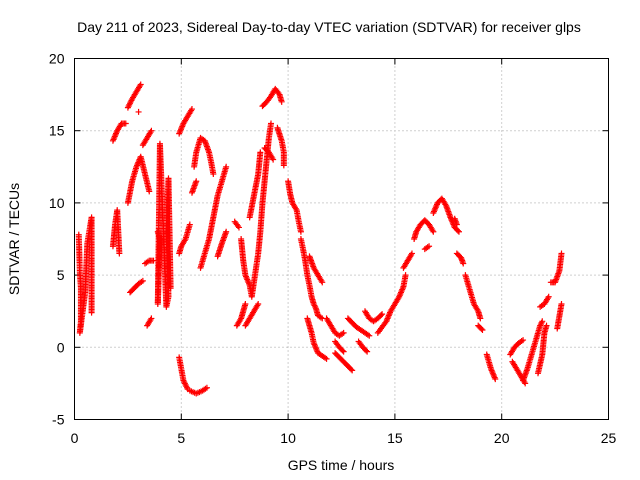 Image resolution: width=640 pixels, height=480 pixels. What do you see at coordinates (61, 275) in the screenshot?
I see `y-tick-label: 5` at bounding box center [61, 275].